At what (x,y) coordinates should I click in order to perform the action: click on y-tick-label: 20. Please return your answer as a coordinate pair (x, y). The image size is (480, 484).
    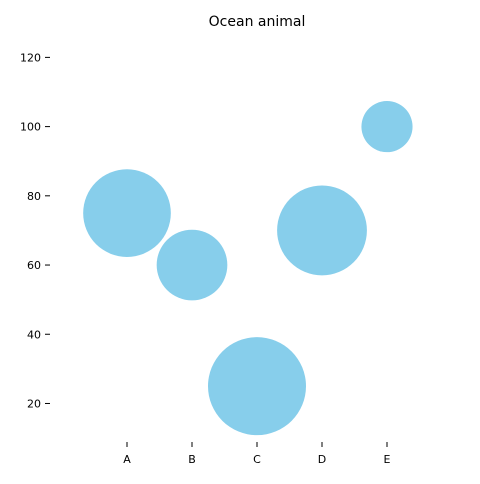
    Looking at the image, I should click on (34, 403).